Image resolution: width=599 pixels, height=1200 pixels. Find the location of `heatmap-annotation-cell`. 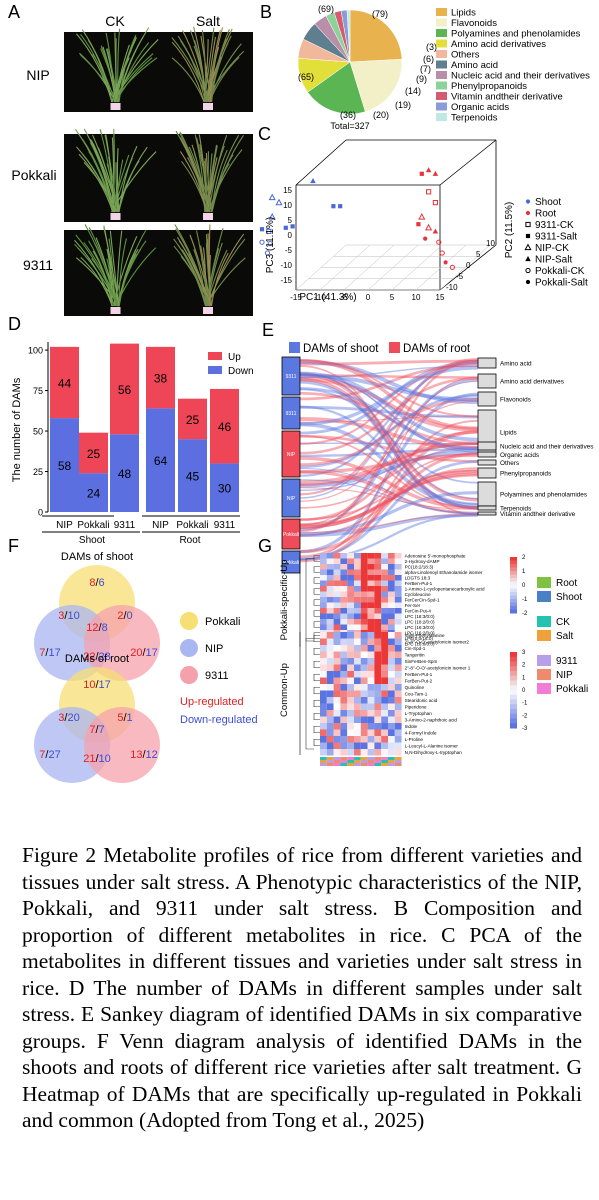

heatmap-annotation-cell is located at coordinates (364, 758).